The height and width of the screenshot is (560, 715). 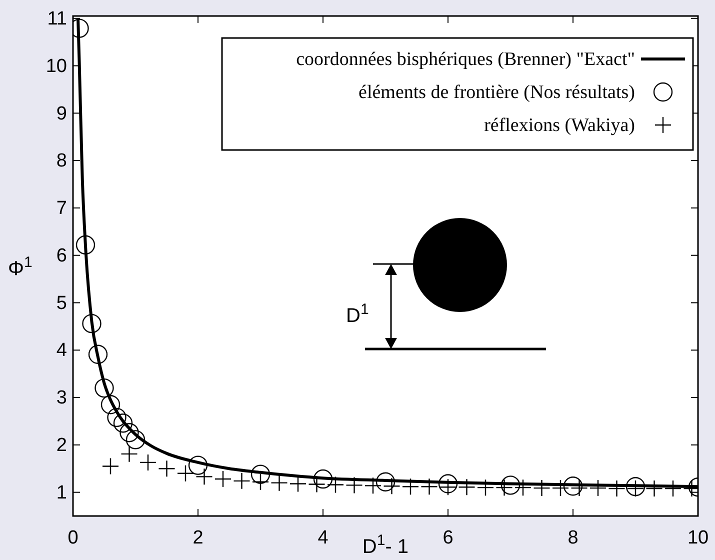 What do you see at coordinates (61, 209) in the screenshot?
I see `y-tick-label: 7` at bounding box center [61, 209].